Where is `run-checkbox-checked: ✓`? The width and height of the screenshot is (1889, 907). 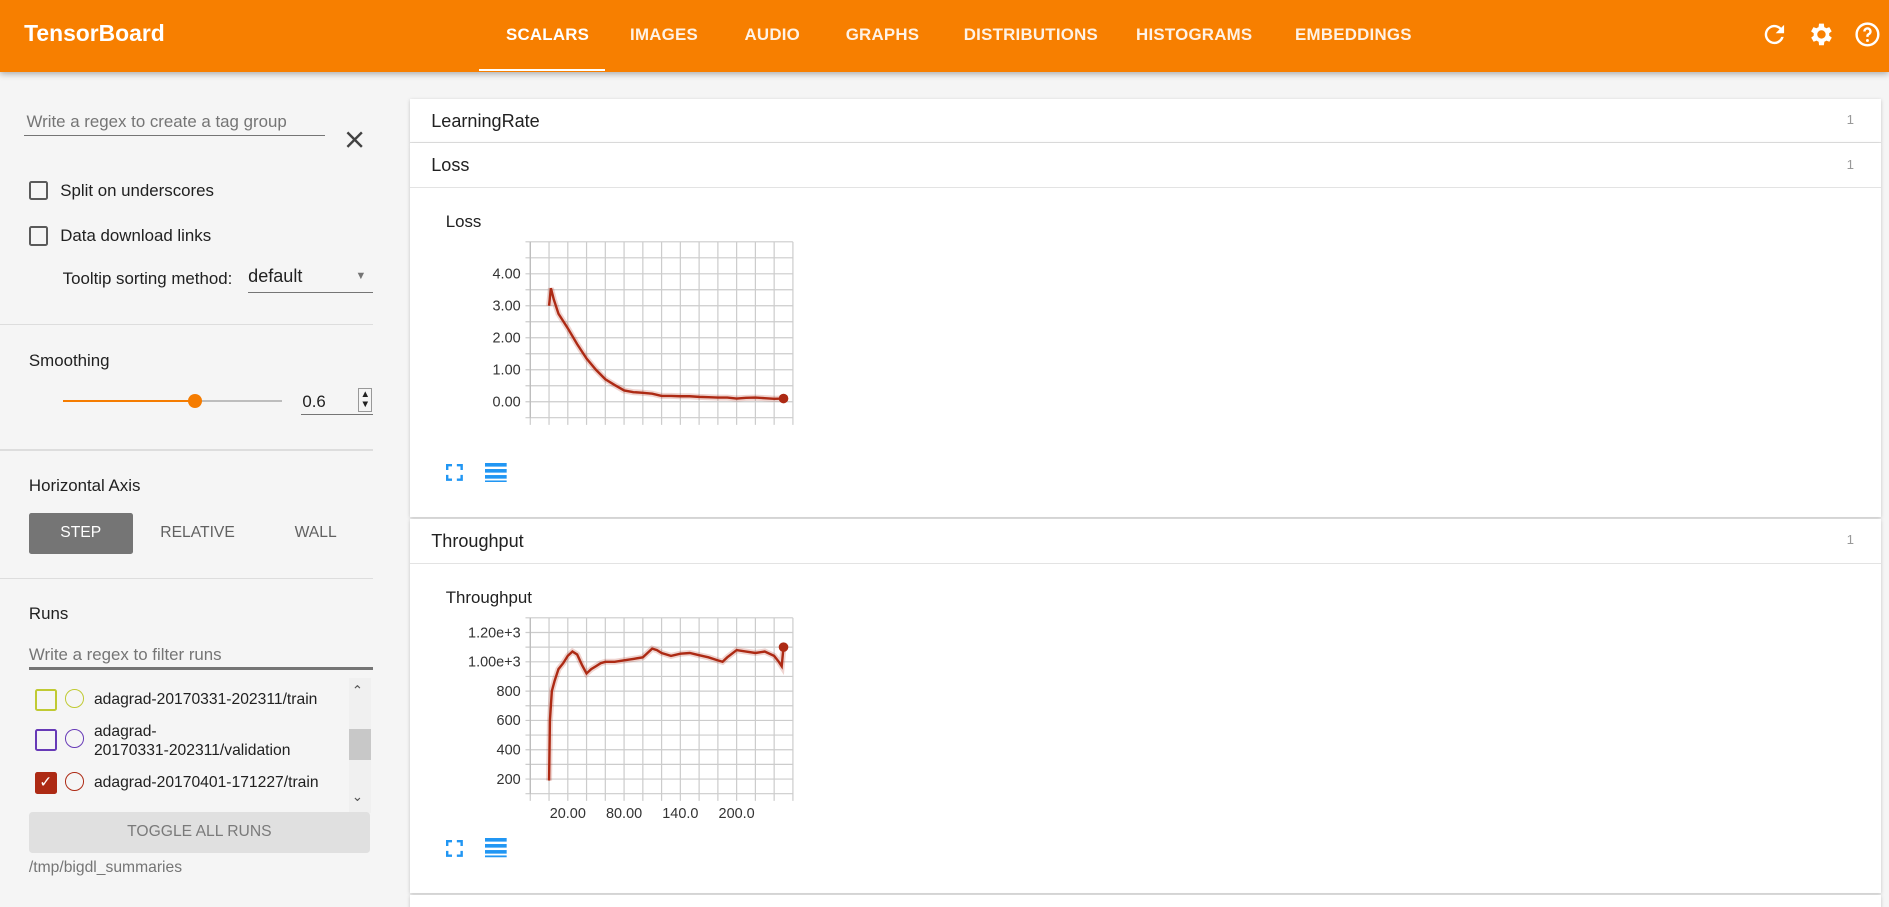 run-checkbox-checked: ✓ is located at coordinates (45, 783).